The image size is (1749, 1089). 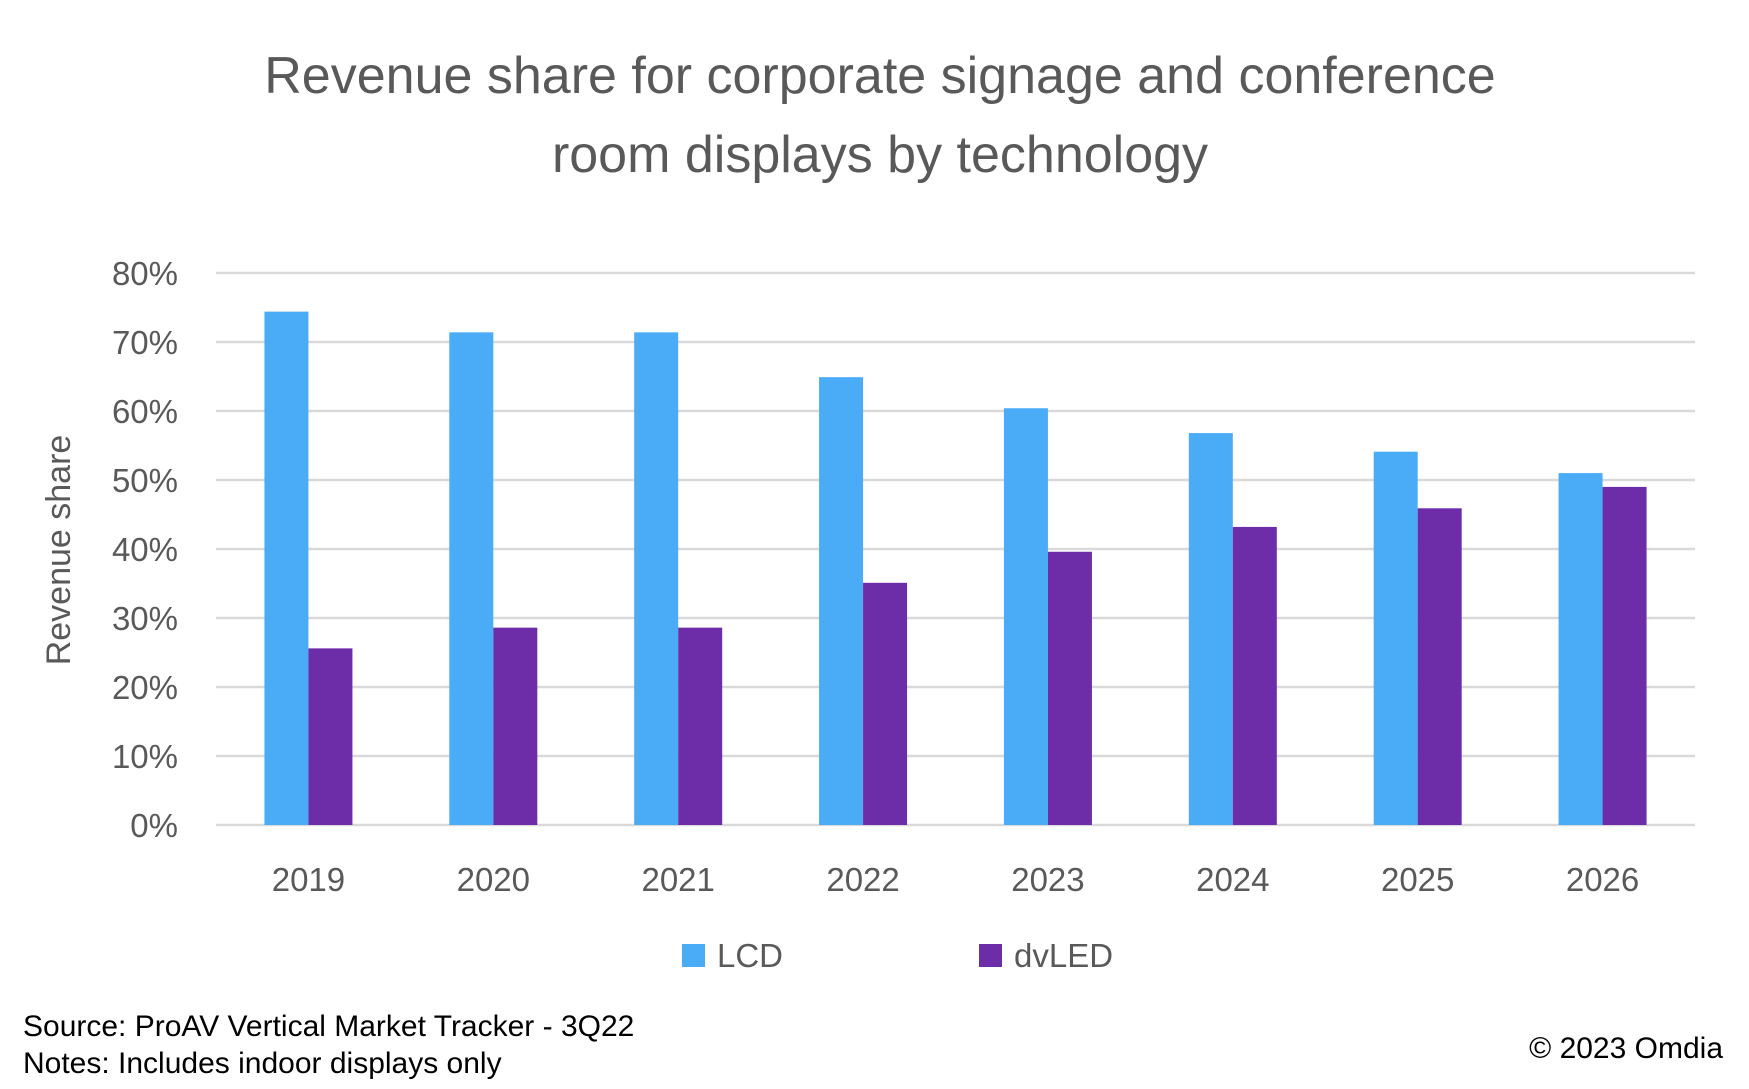 What do you see at coordinates (145, 480) in the screenshot?
I see `y-tick-label: 50%` at bounding box center [145, 480].